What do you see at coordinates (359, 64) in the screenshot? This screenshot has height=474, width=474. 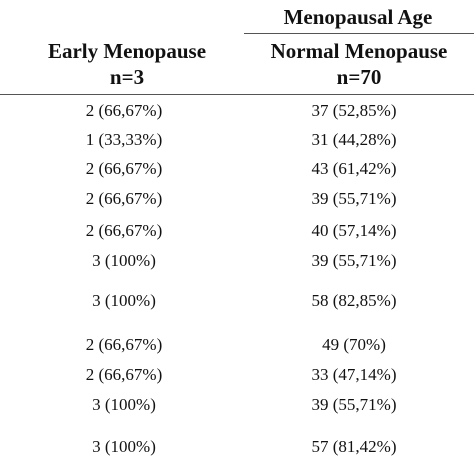 I see `column-header-normal-menopause: Normal Menopause n=70` at bounding box center [359, 64].